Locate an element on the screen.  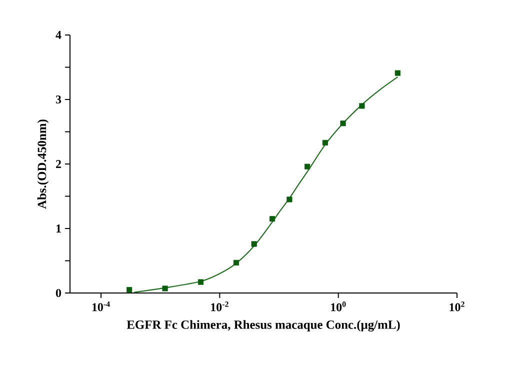
x-tick-label: 10$^{2}$ is located at coordinates (457, 307).